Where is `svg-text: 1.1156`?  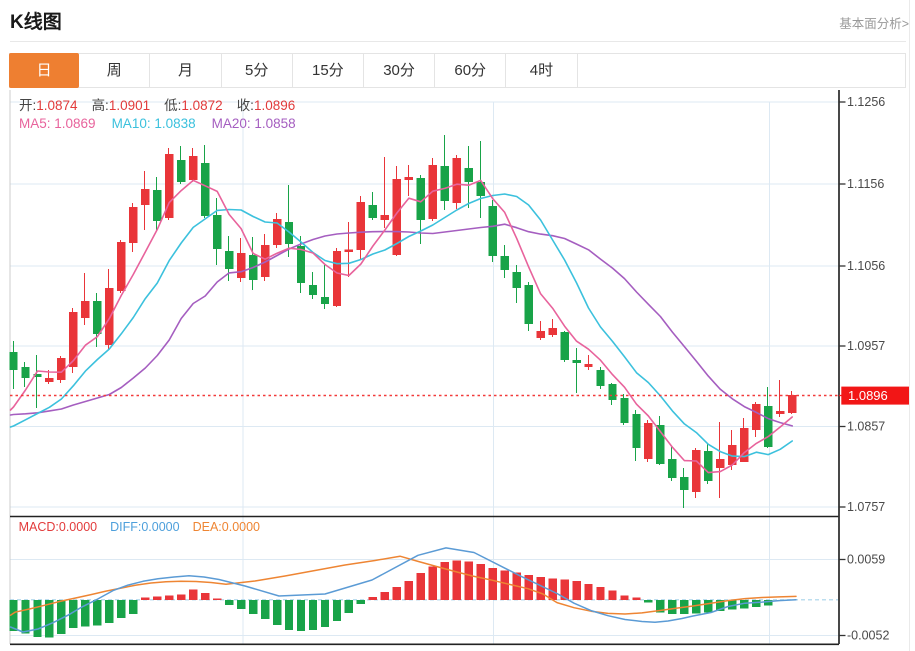 svg-text: 1.1156 is located at coordinates (865, 184).